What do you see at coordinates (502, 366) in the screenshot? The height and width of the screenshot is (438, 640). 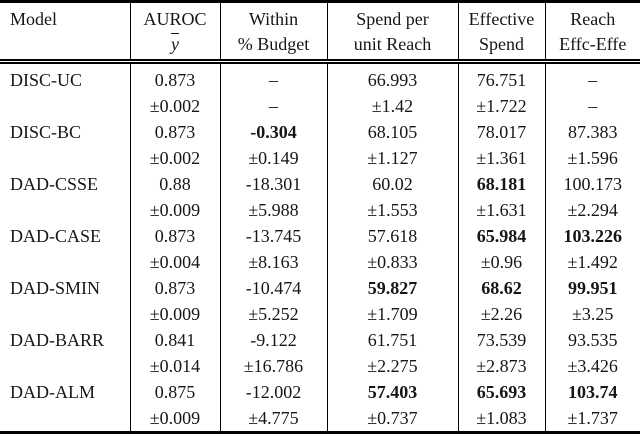 I see `cell-error: ±2.873` at bounding box center [502, 366].